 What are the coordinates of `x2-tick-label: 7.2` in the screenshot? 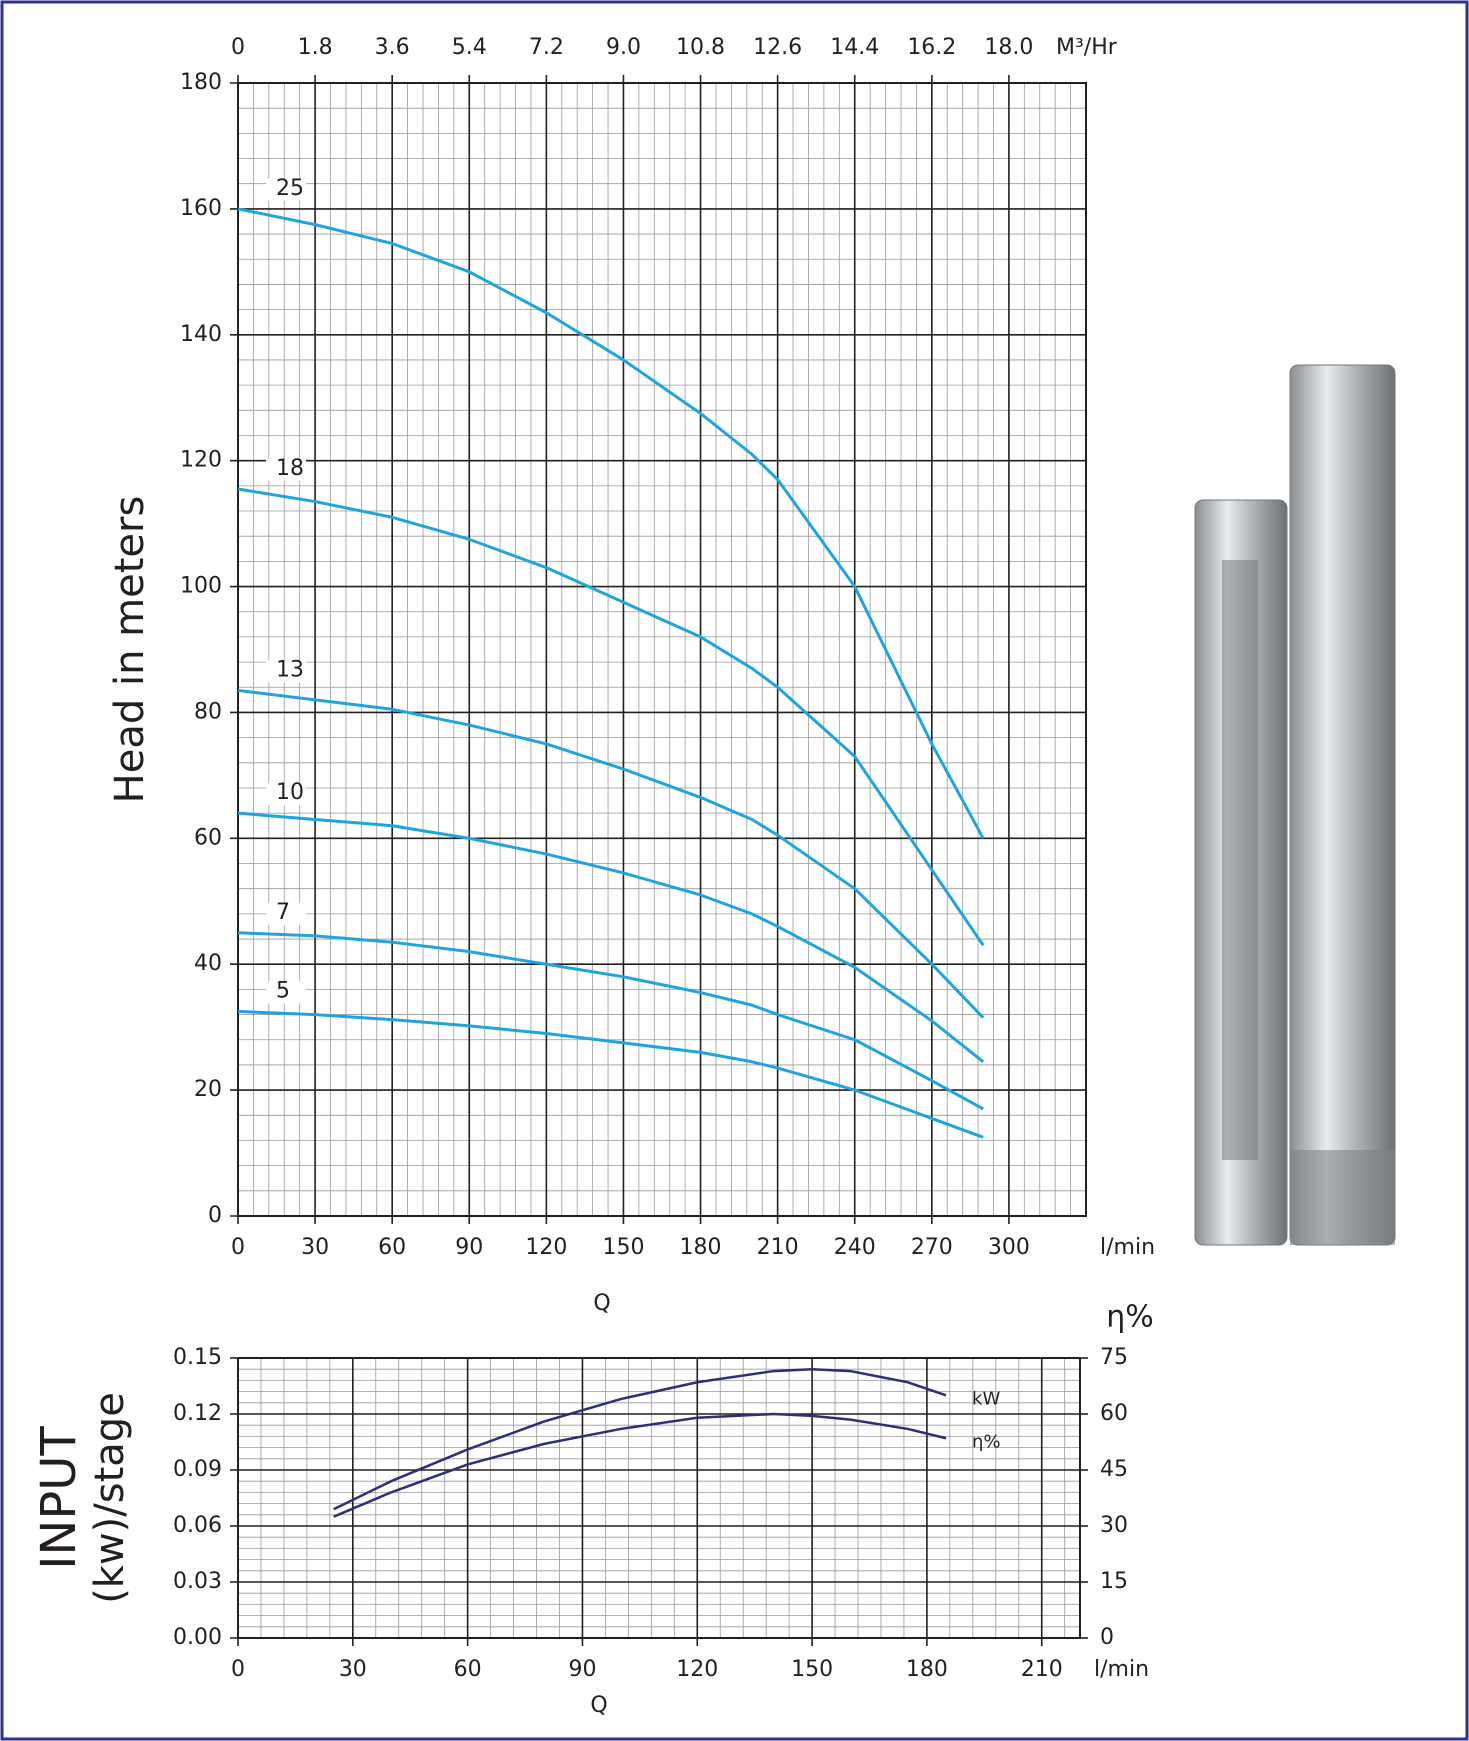 It's located at (546, 47).